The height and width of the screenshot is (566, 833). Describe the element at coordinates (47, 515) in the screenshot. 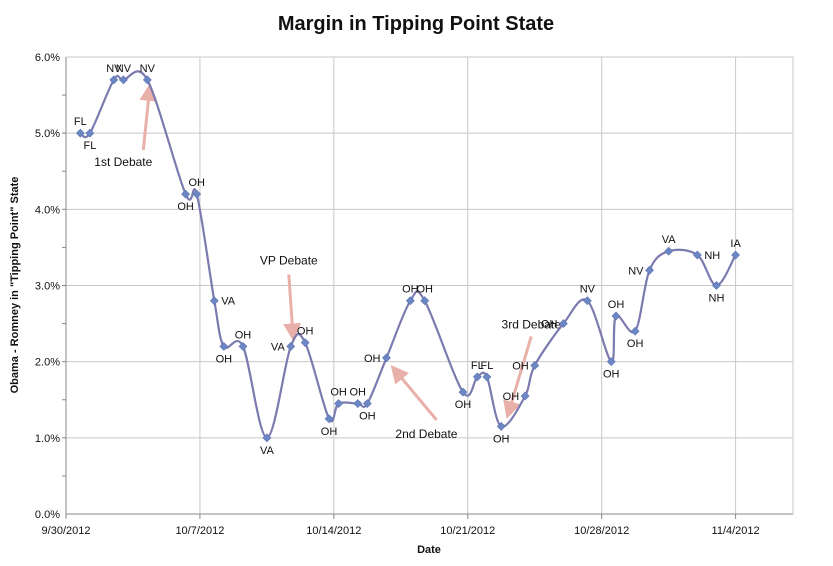

I see `y-tick-label: 0.0%` at that location.